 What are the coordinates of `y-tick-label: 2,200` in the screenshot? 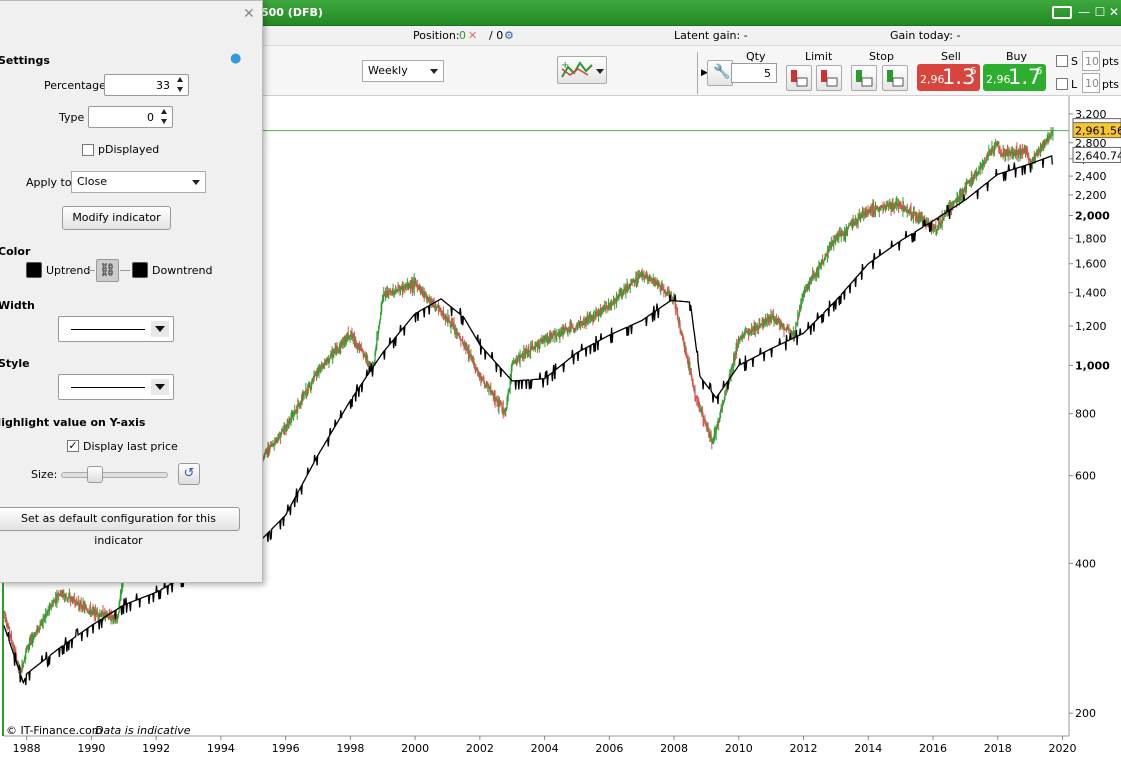 It's located at (1091, 195).